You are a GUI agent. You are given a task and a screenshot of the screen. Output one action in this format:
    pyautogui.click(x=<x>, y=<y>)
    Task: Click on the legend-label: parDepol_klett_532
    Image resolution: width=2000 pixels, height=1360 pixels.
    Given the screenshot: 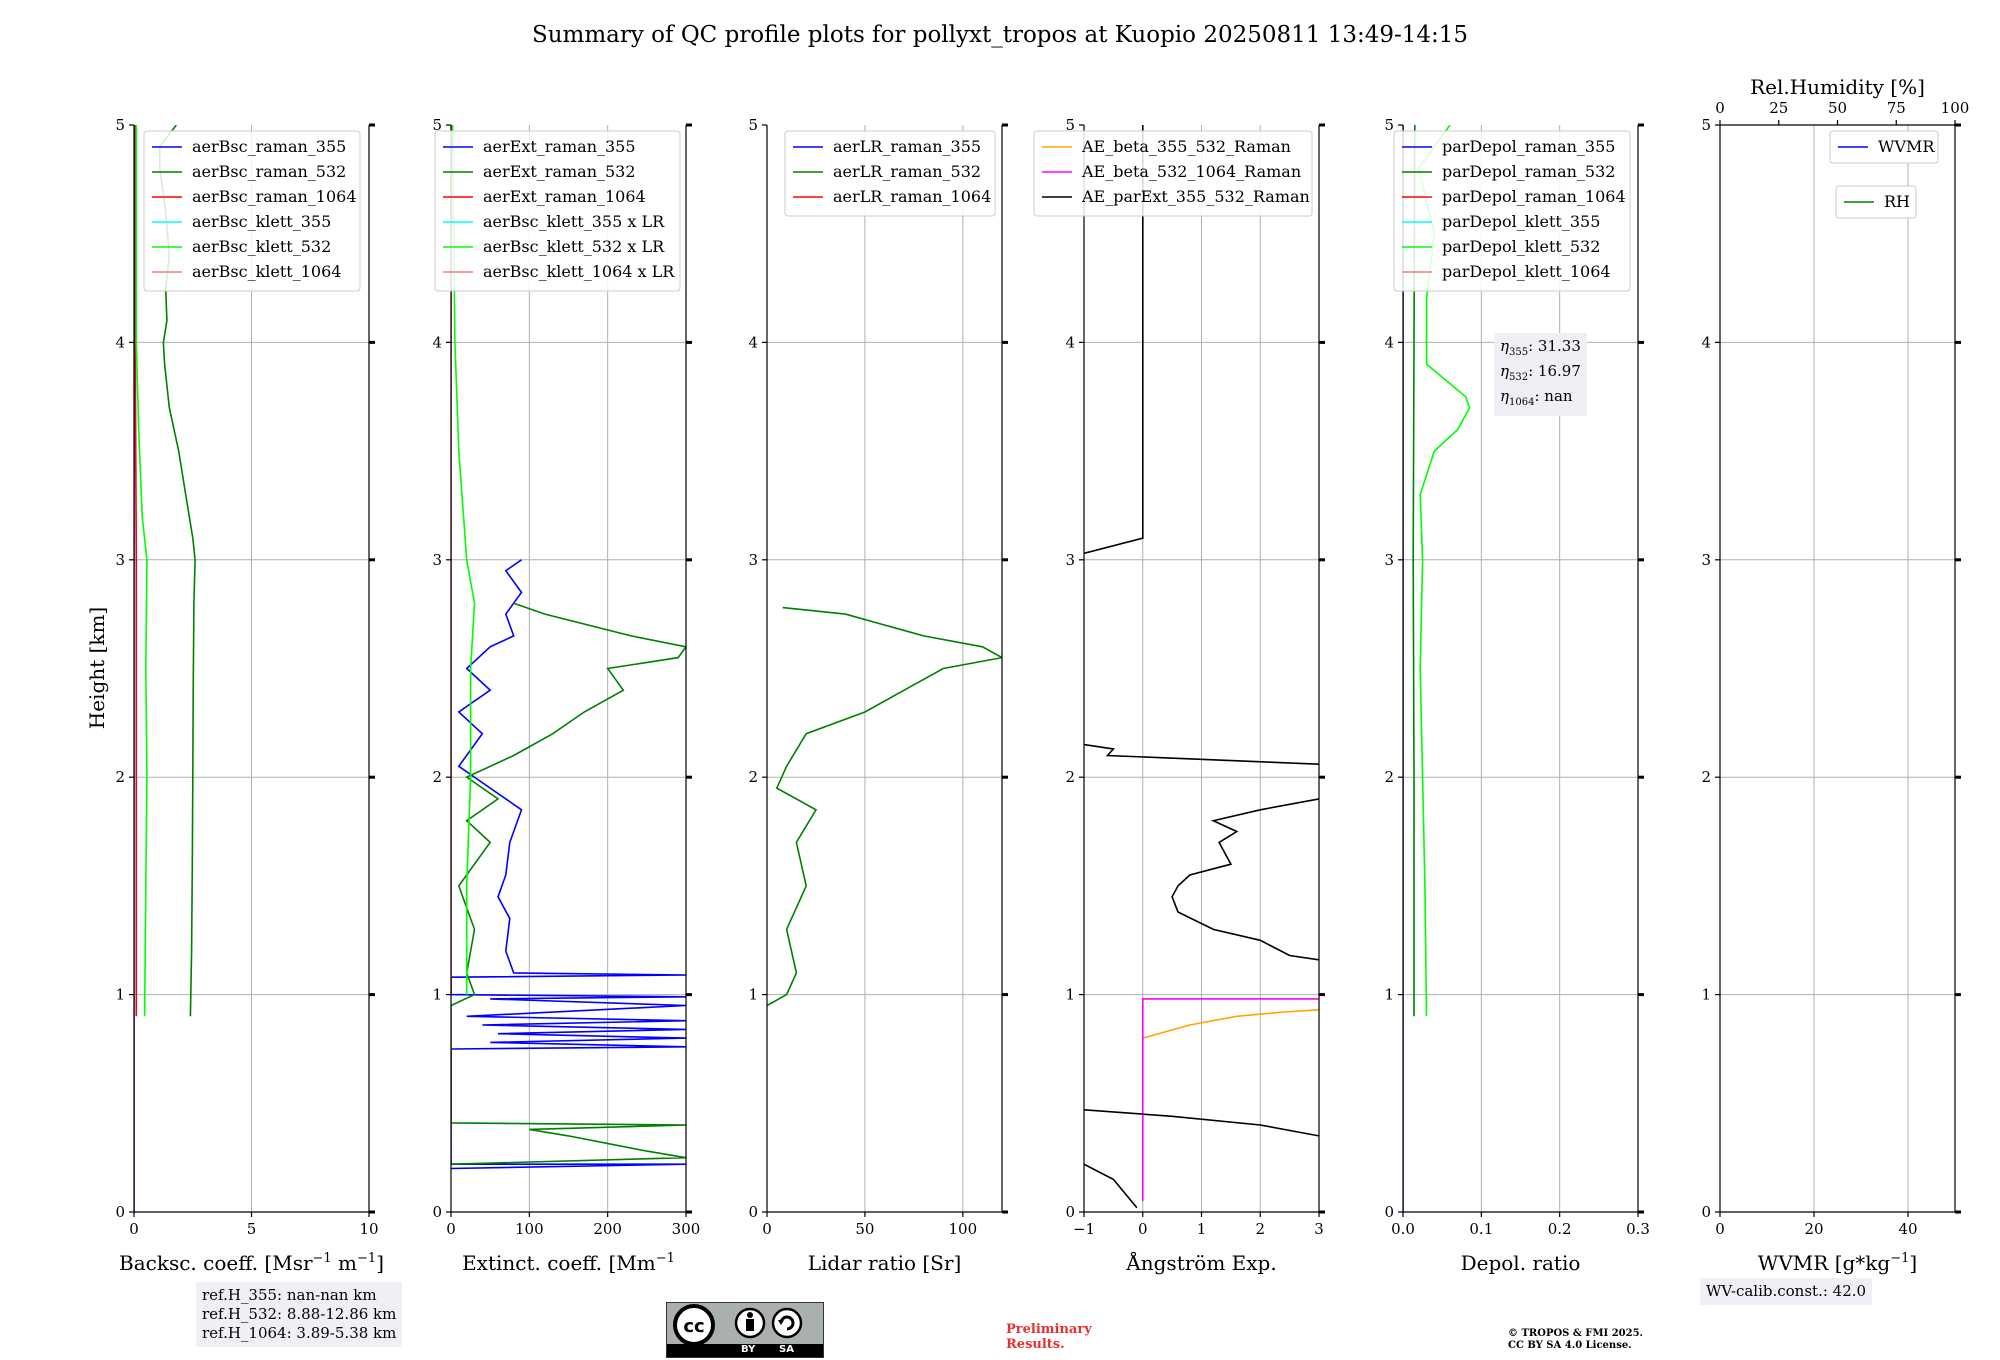 What is the action you would take?
    pyautogui.click(x=1521, y=246)
    